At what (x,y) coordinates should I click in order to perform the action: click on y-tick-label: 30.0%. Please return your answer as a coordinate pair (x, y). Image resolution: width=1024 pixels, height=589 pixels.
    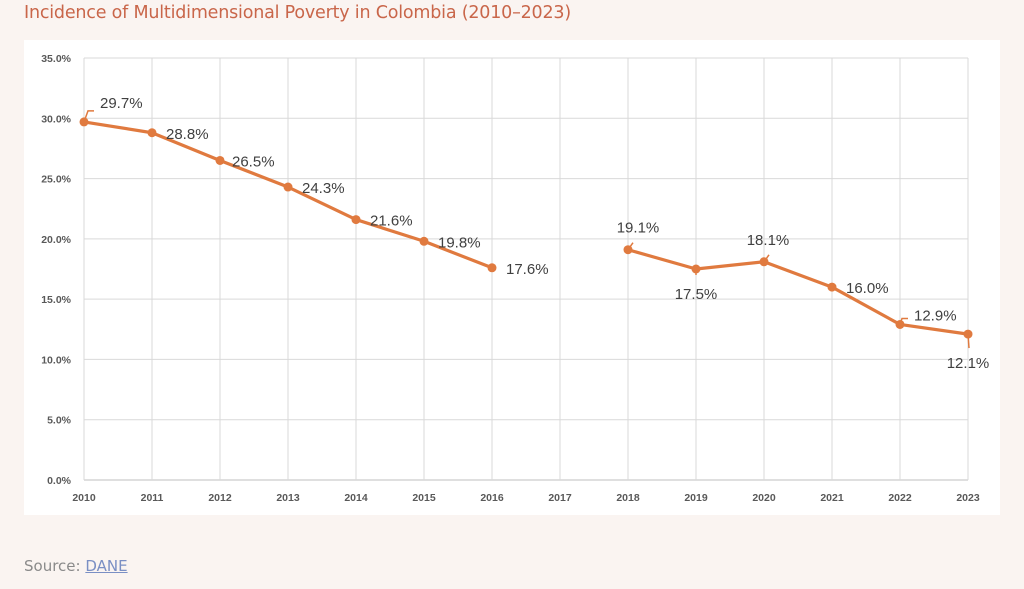
    Looking at the image, I should click on (56, 119).